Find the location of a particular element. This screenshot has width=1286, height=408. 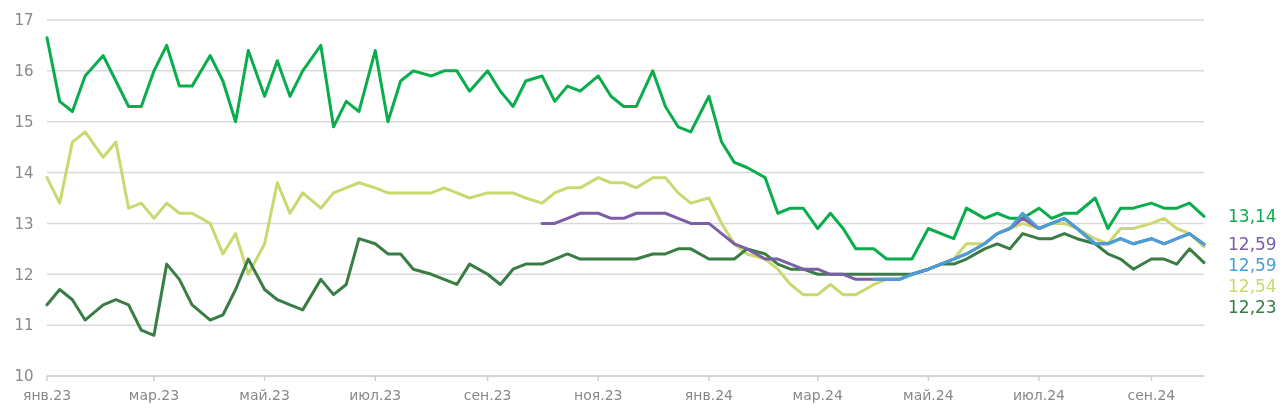

data-label: 12,23 is located at coordinates (1252, 307).